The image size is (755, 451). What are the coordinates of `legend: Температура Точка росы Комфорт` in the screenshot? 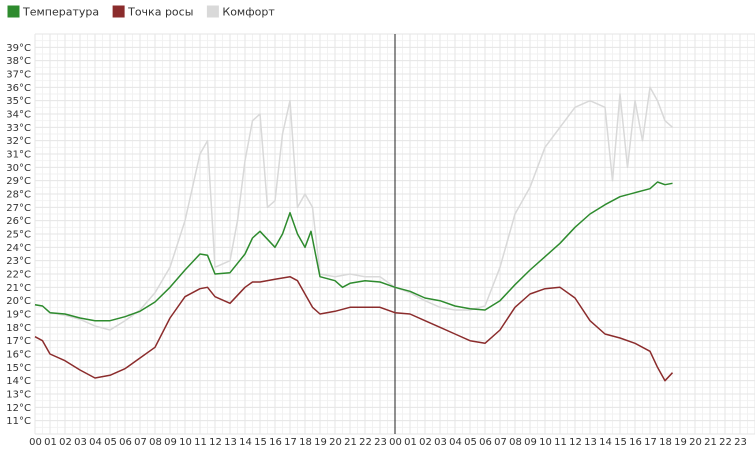 It's located at (141, 12).